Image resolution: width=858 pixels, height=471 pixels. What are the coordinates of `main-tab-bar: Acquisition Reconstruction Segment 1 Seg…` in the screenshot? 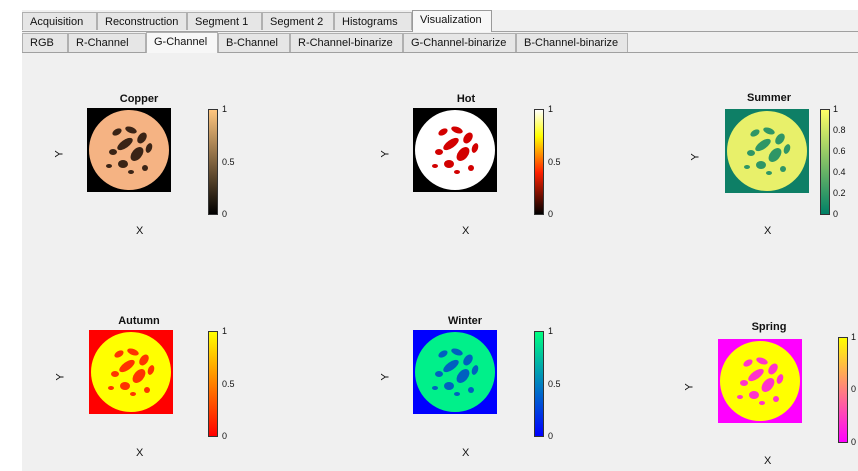 It's located at (440, 21).